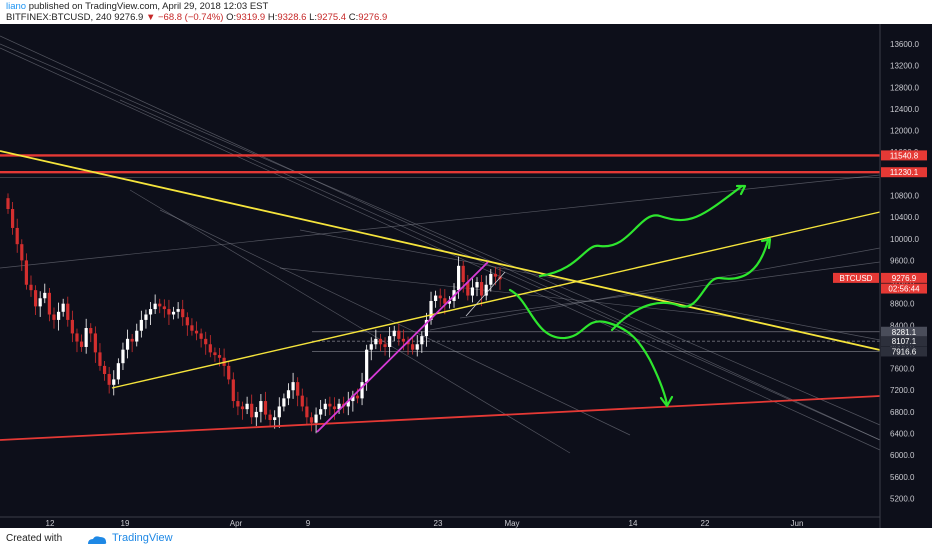  Describe the element at coordinates (741, 190) in the screenshot. I see `arrow-head-icon` at that location.